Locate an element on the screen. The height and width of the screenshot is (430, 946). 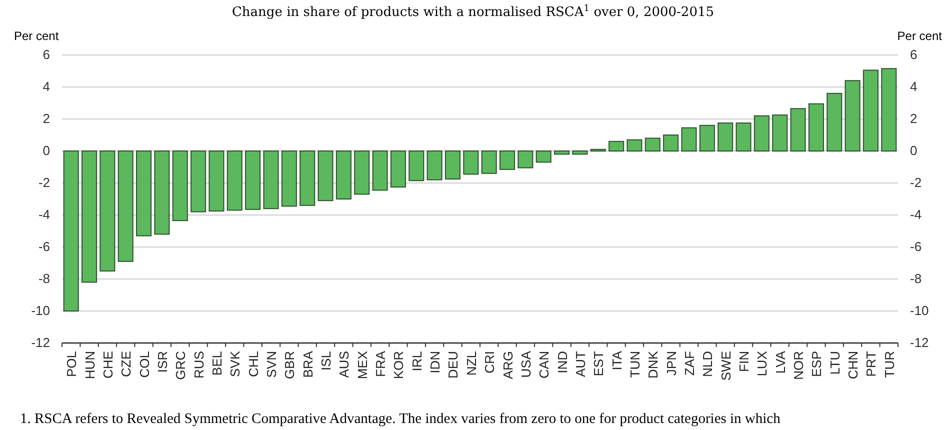
y2-tick-label: -10 is located at coordinates (919, 310).